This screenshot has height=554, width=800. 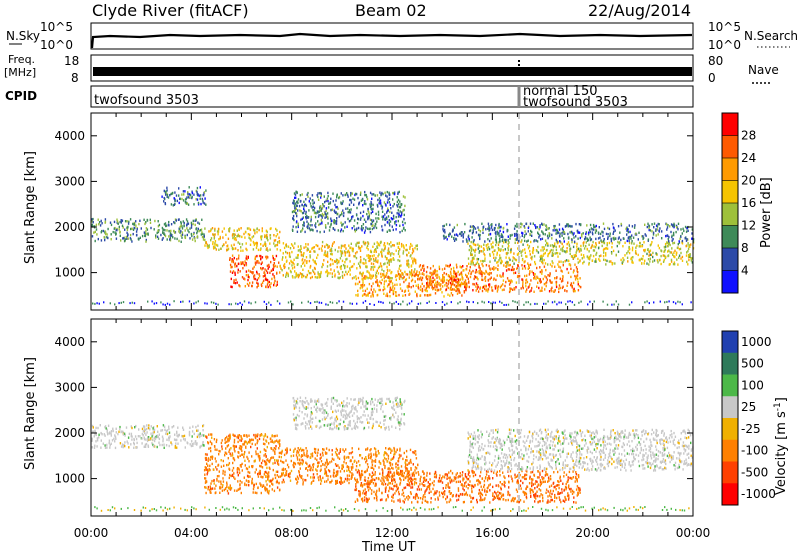 I want to click on noise-left-tick-bottom: 10^0, so click(x=56, y=45).